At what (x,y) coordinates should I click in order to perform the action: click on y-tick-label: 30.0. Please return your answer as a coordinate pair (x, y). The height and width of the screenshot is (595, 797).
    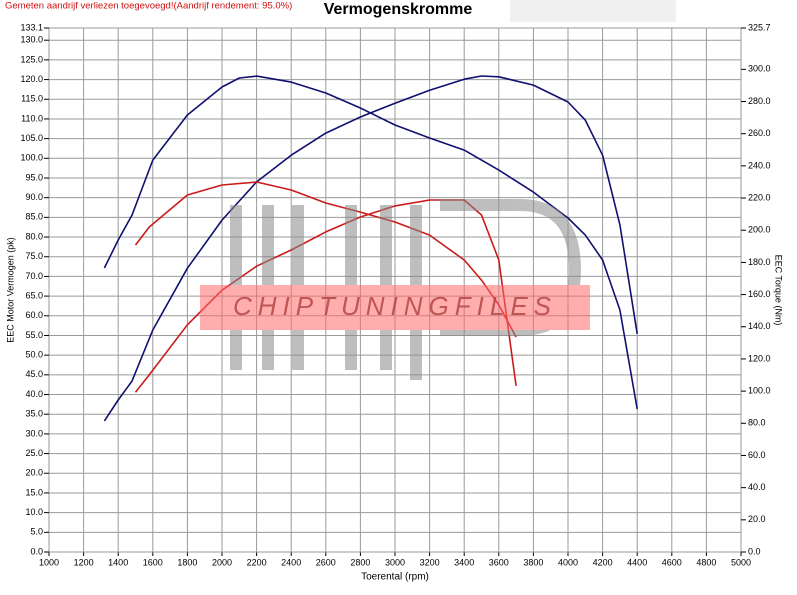
    Looking at the image, I should click on (34, 433).